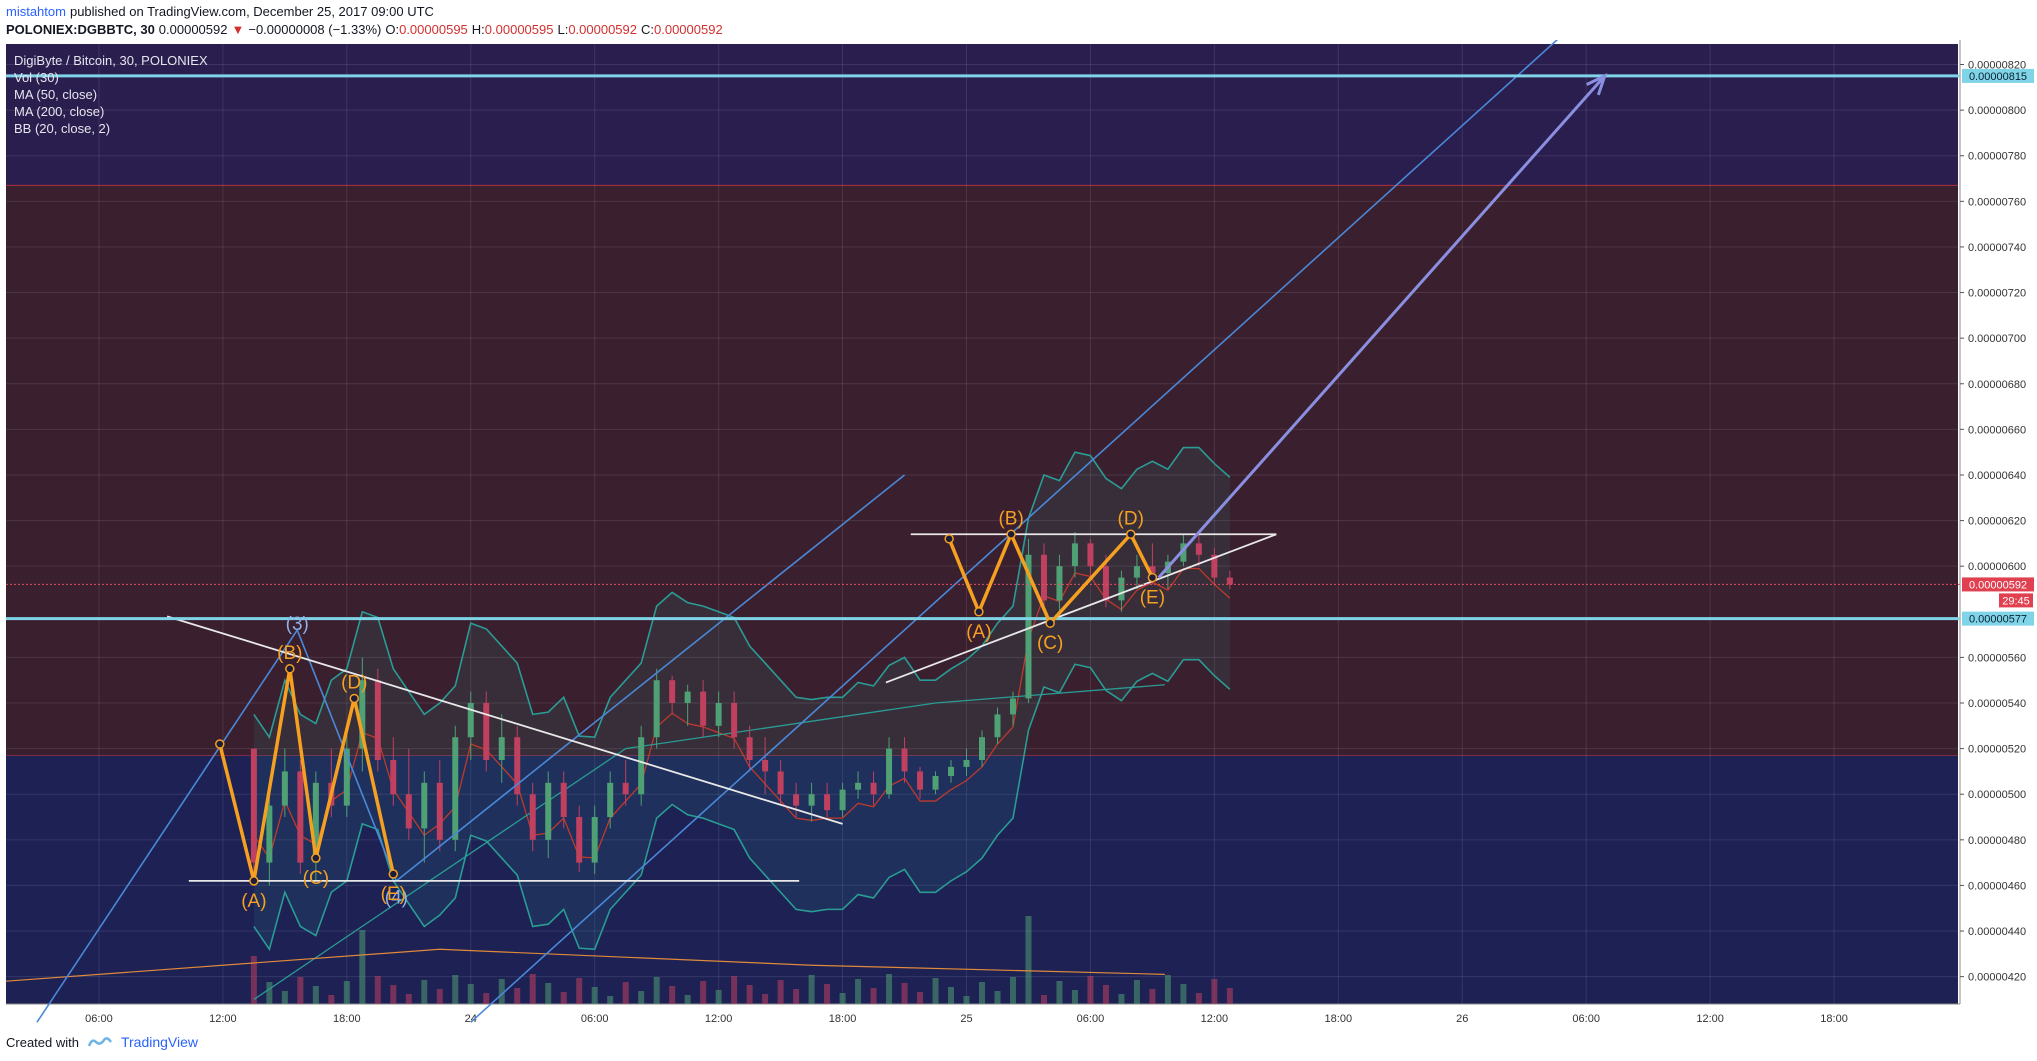 Image resolution: width=2037 pixels, height=1061 pixels. Describe the element at coordinates (978, 632) in the screenshot. I see `pattern-right-label: (A)` at that location.